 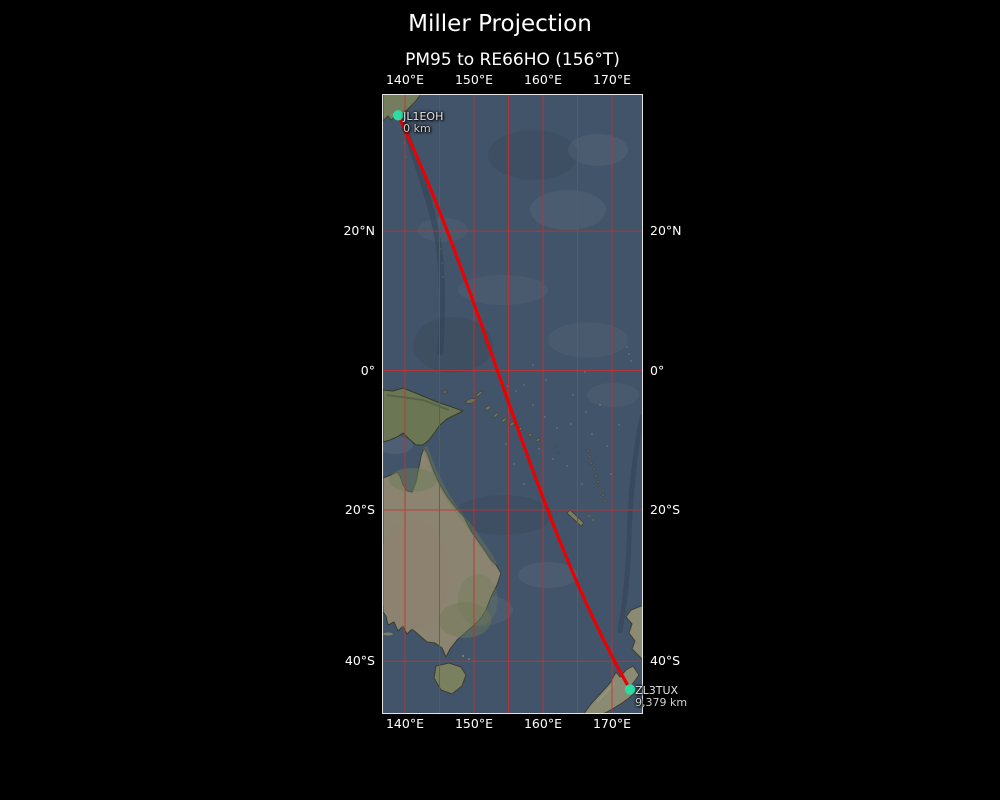 I want to click on start-callsign: JL1EOH, so click(x=423, y=117).